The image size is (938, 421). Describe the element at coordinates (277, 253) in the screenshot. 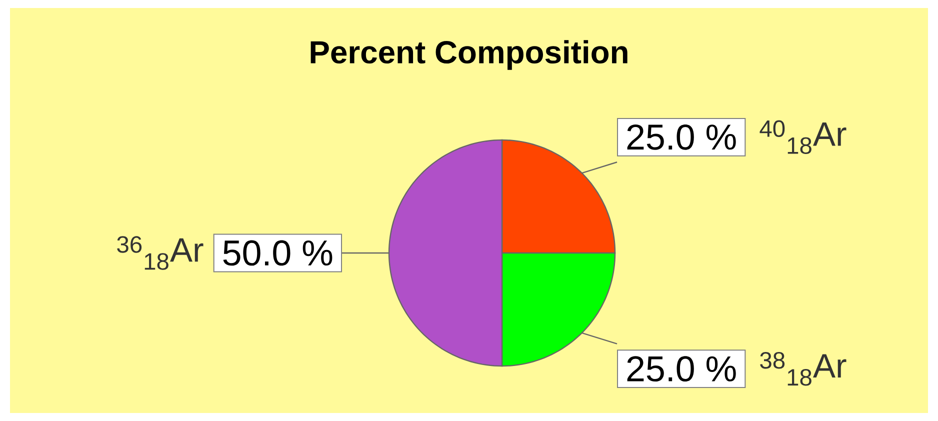

I see `data-label: 50.0 %` at that location.